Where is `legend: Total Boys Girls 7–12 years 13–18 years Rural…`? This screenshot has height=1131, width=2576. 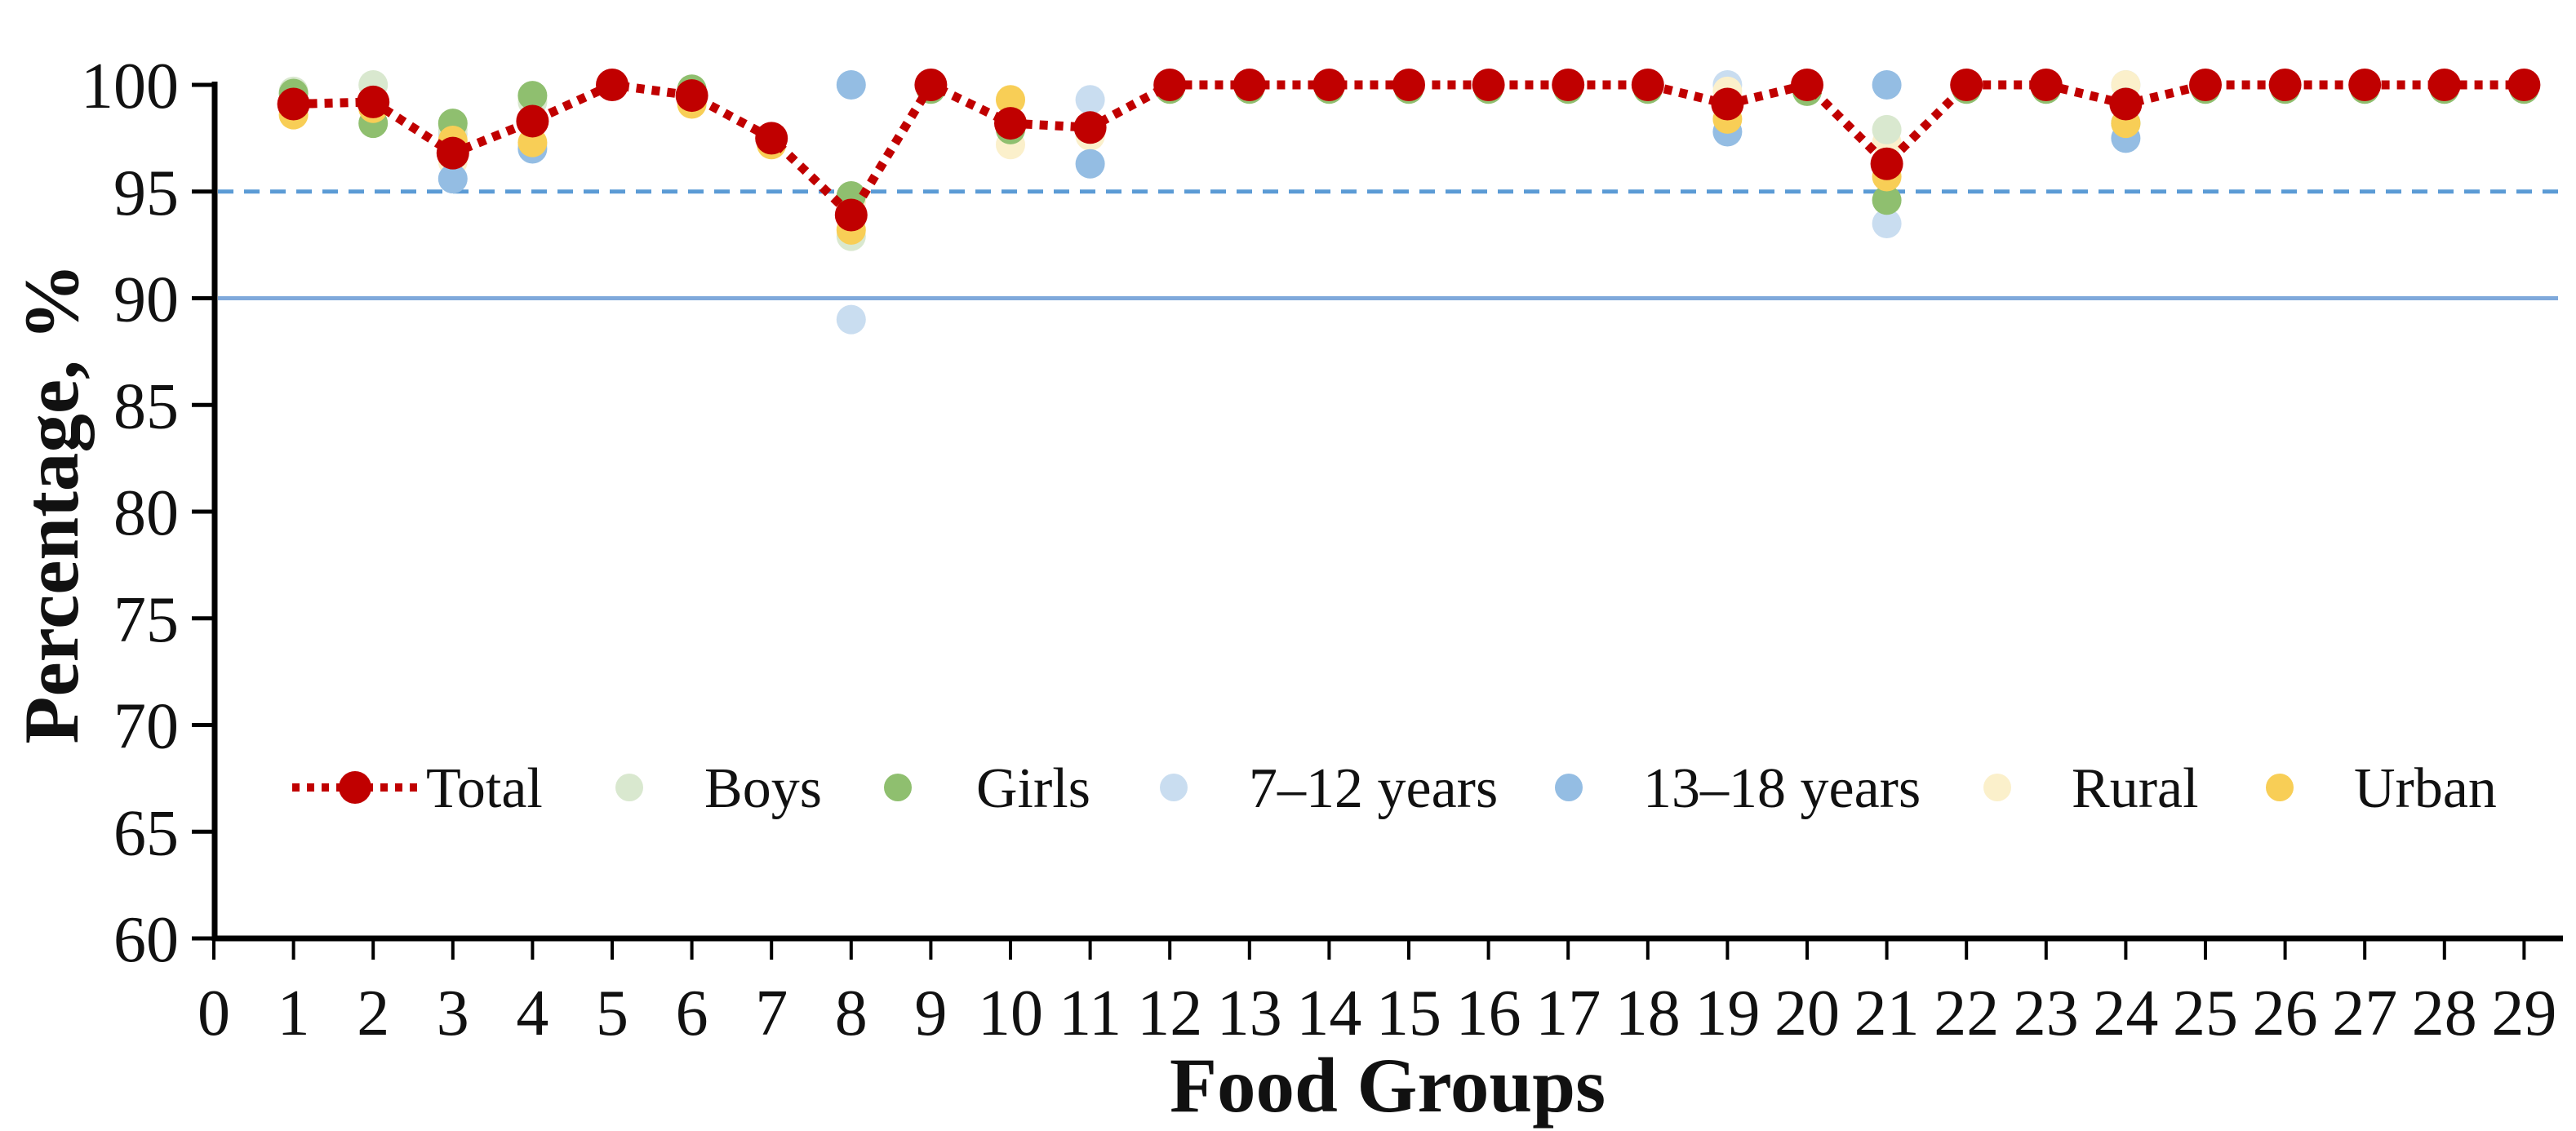
legend: Total Boys Girls 7–12 years 13–18 years Rural… is located at coordinates (1394, 788).